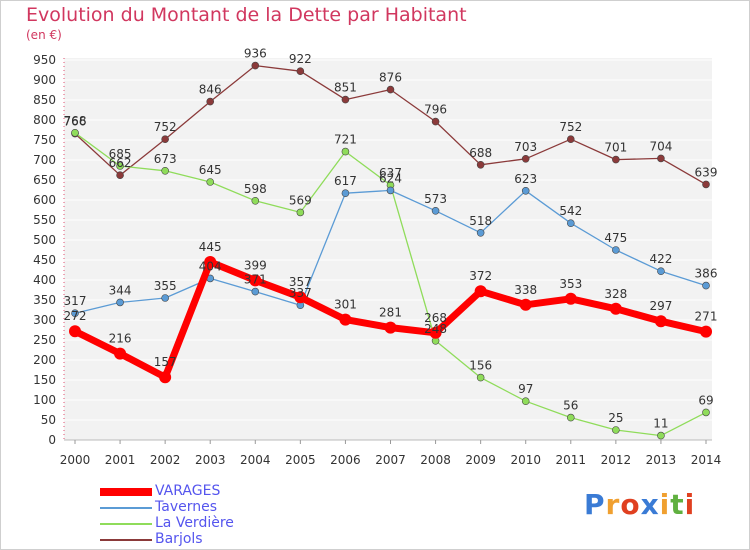 This screenshot has height=550, width=750. Describe the element at coordinates (120, 290) in the screenshot. I see `data-label: 344` at that location.